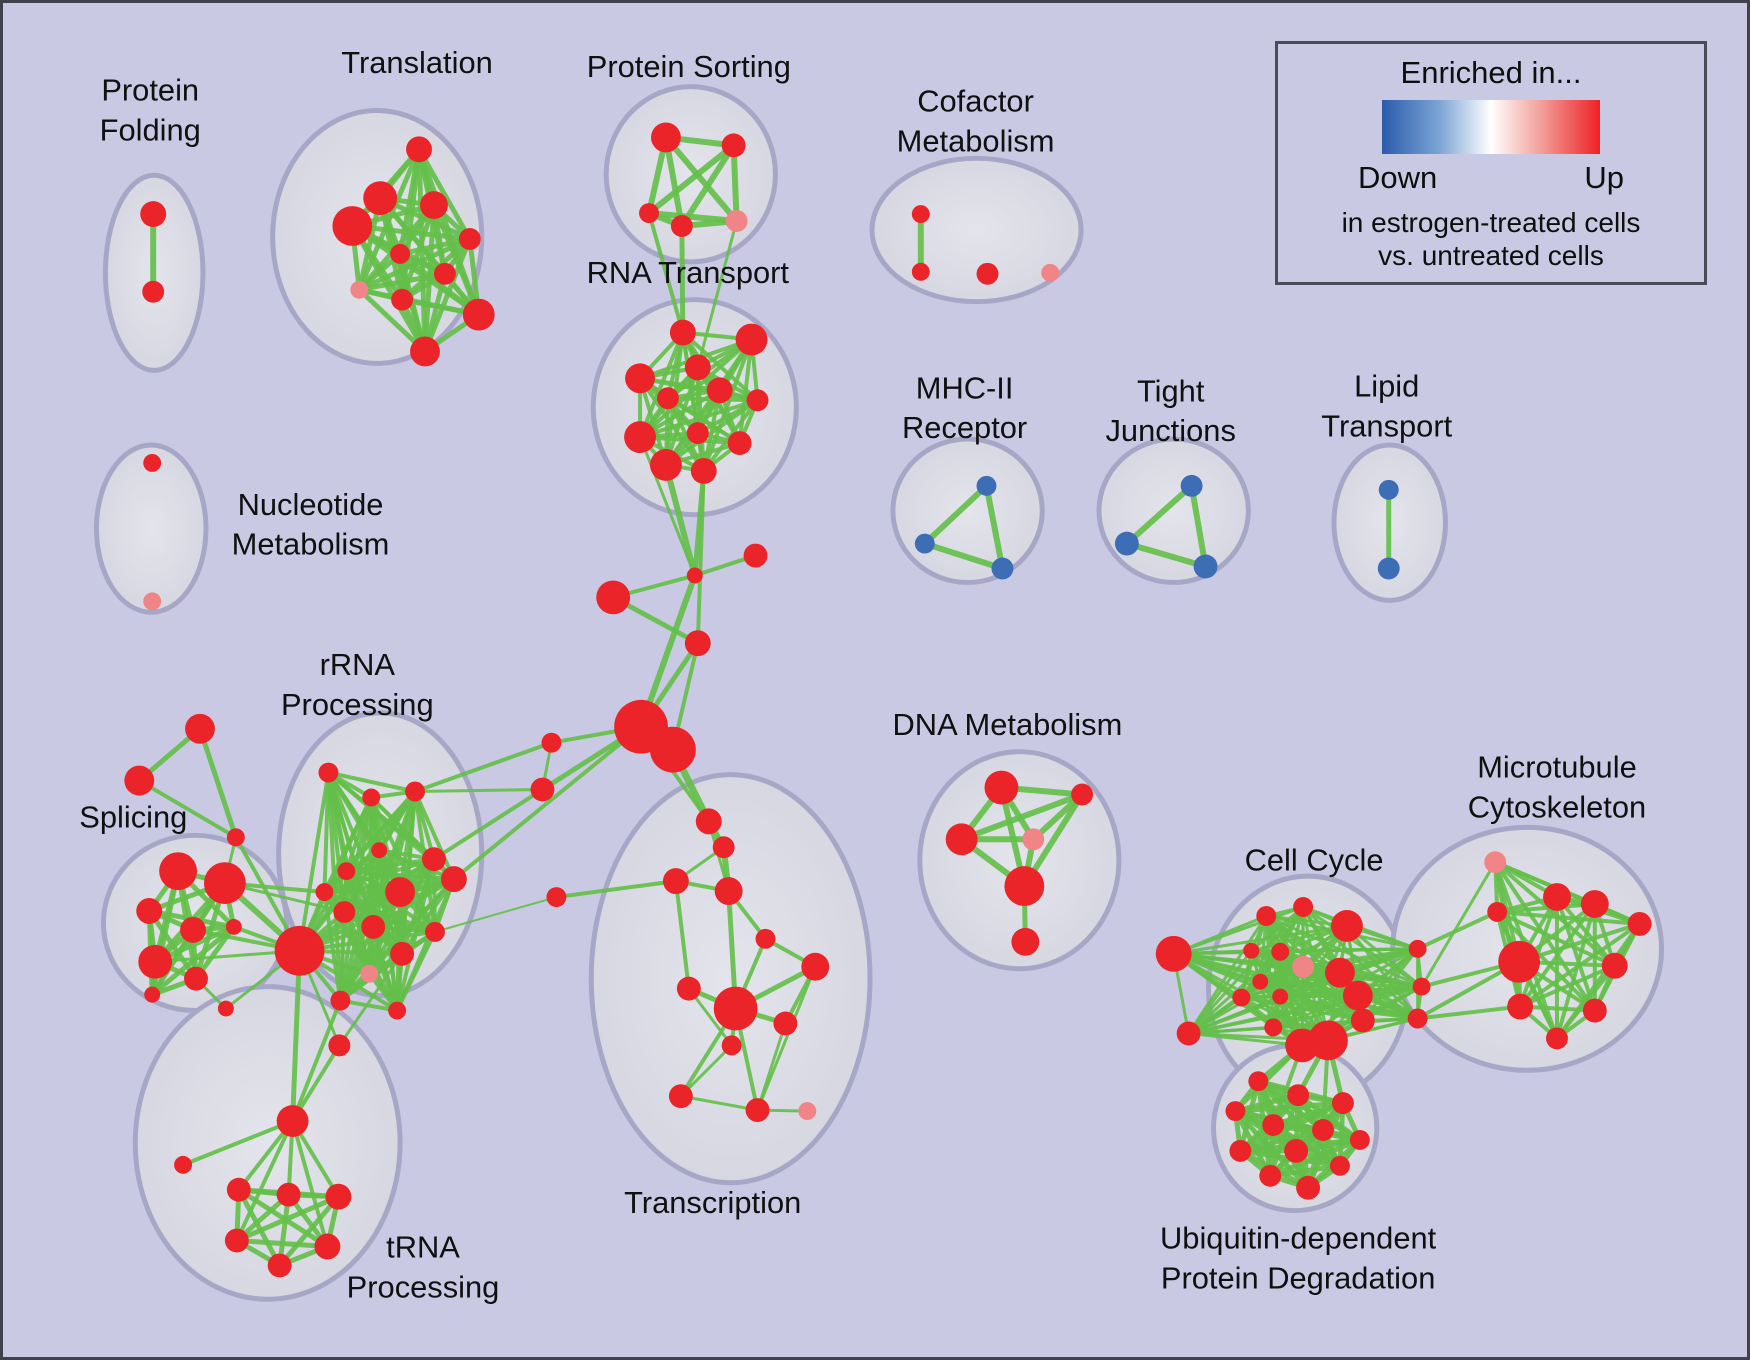  I want to click on gene-set-node-mt9, so click(1594, 1010).